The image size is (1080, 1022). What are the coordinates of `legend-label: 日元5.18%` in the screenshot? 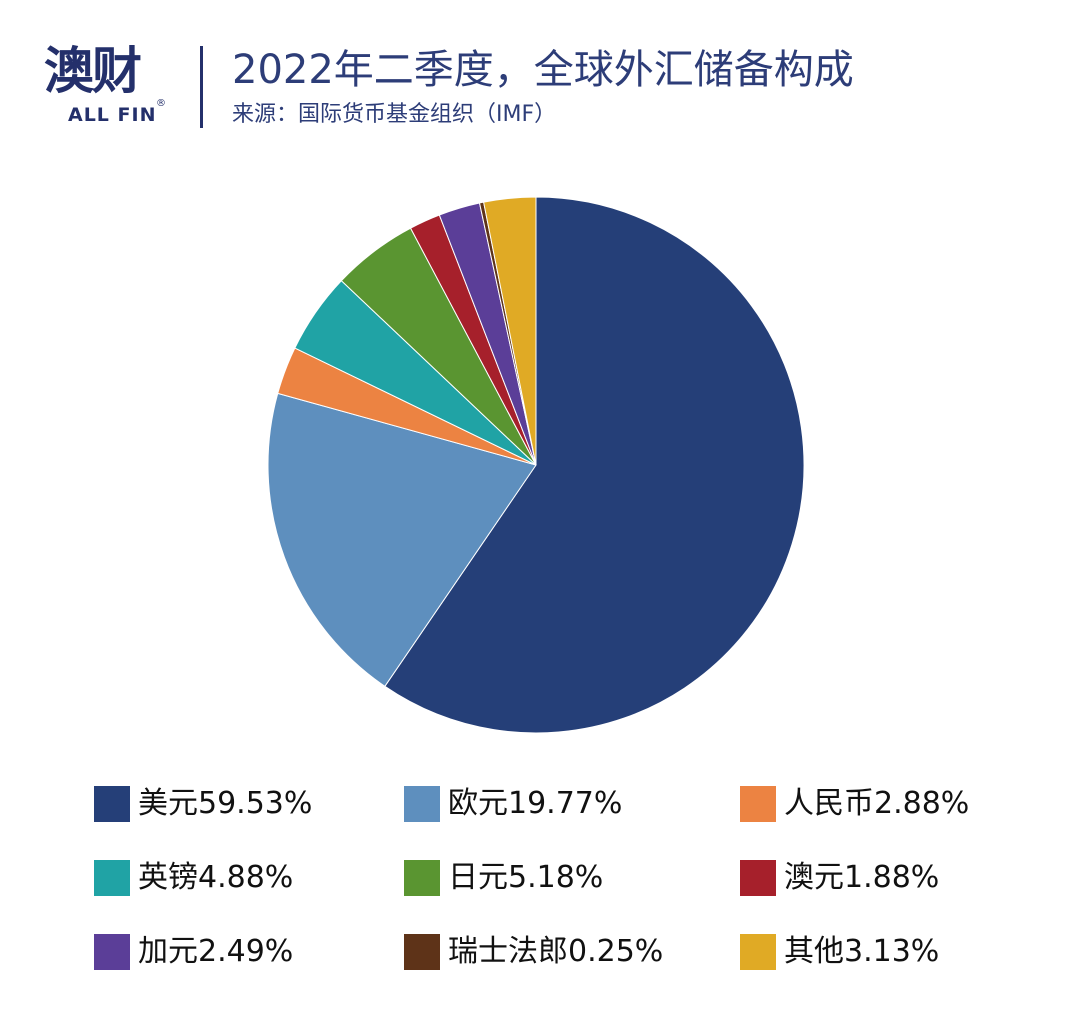 It's located at (526, 877).